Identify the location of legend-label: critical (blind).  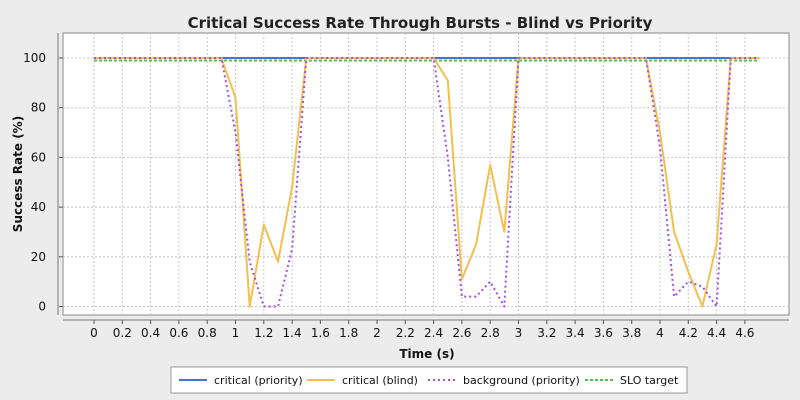
(380, 380).